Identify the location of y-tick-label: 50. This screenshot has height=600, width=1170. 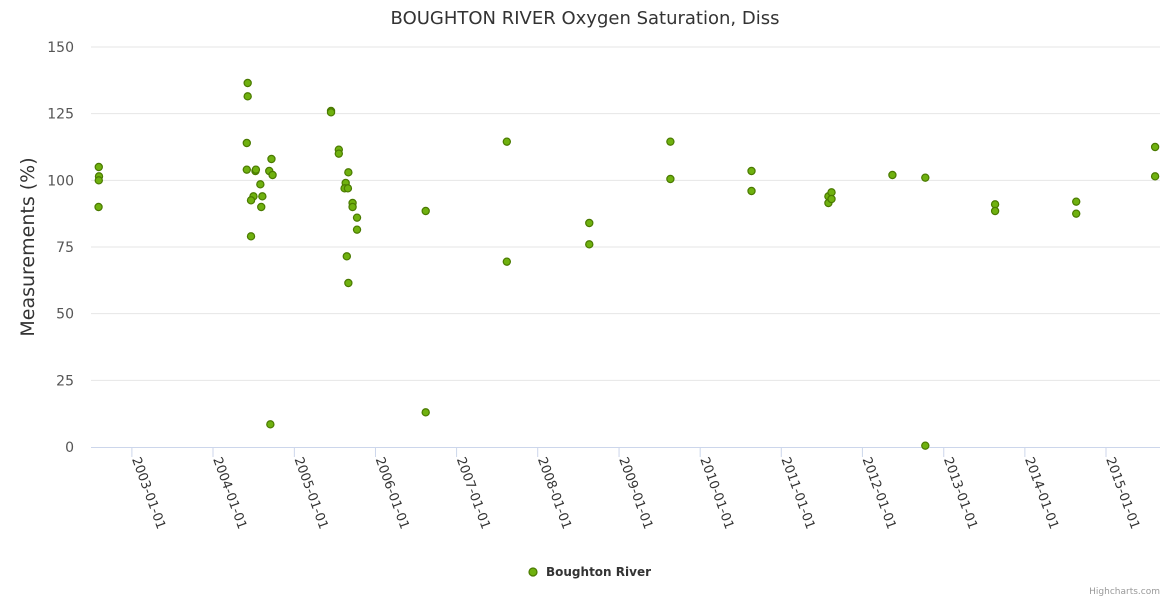
(65, 315).